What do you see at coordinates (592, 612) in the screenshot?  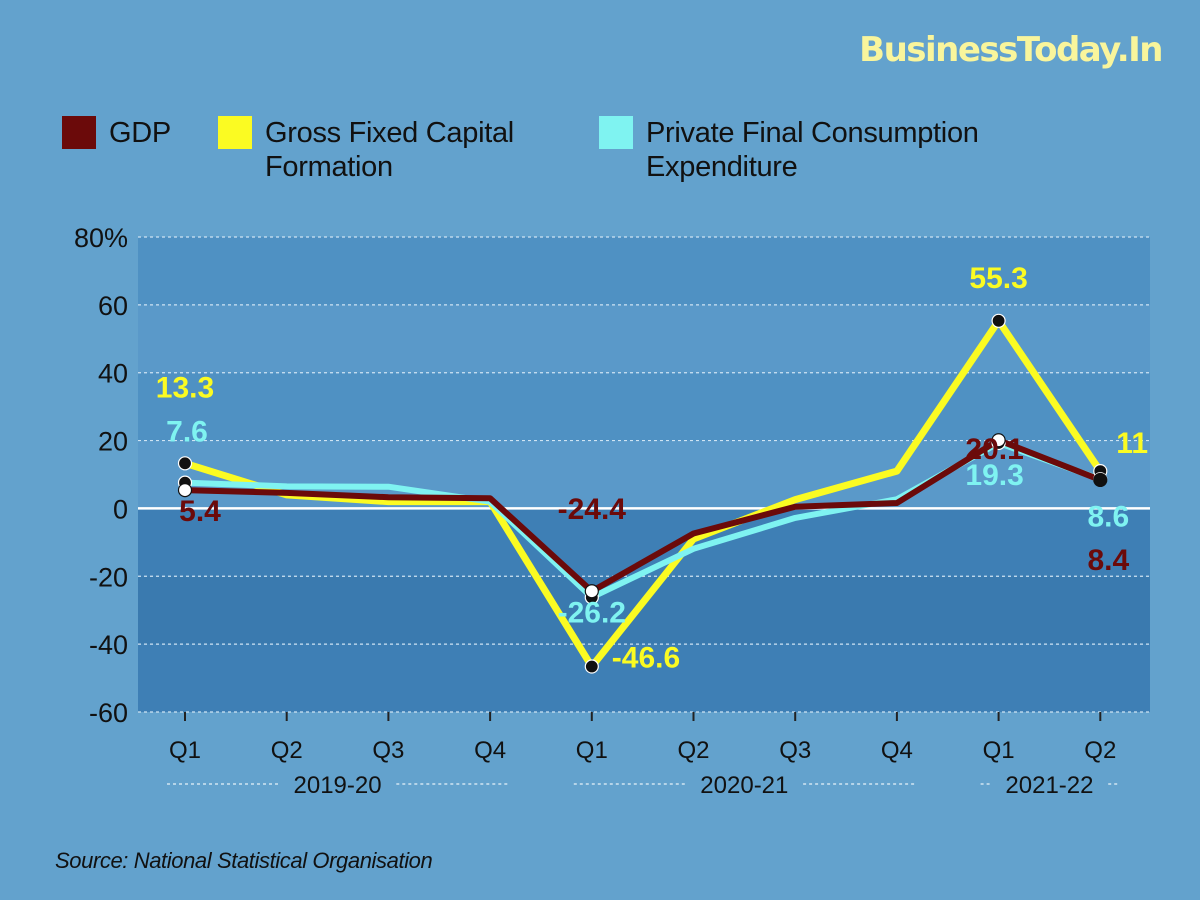 I see `data-label: -26.2` at bounding box center [592, 612].